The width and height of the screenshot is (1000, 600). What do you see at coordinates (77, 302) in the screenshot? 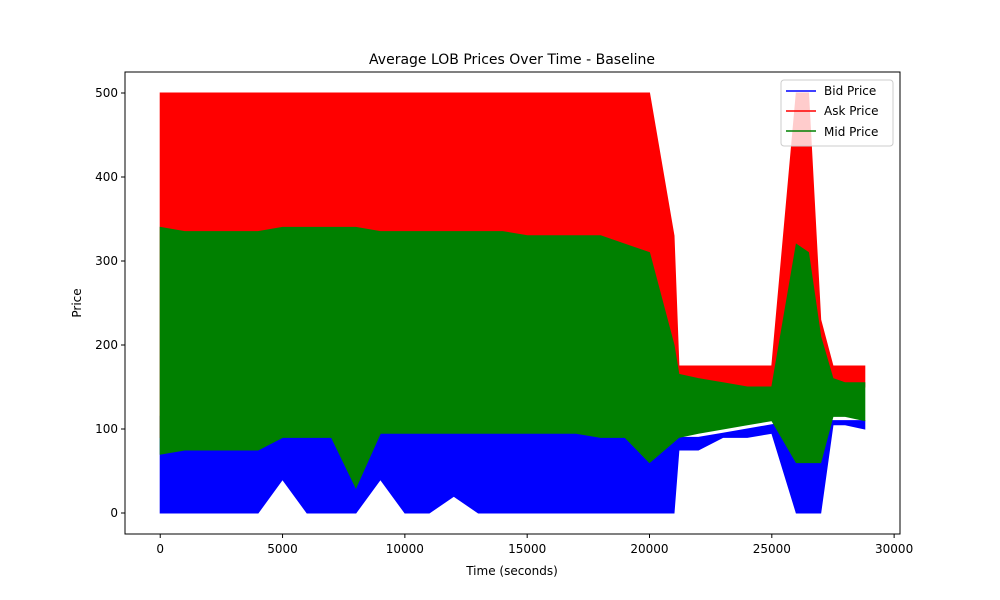
I see `y-axis-label: Price` at bounding box center [77, 302].